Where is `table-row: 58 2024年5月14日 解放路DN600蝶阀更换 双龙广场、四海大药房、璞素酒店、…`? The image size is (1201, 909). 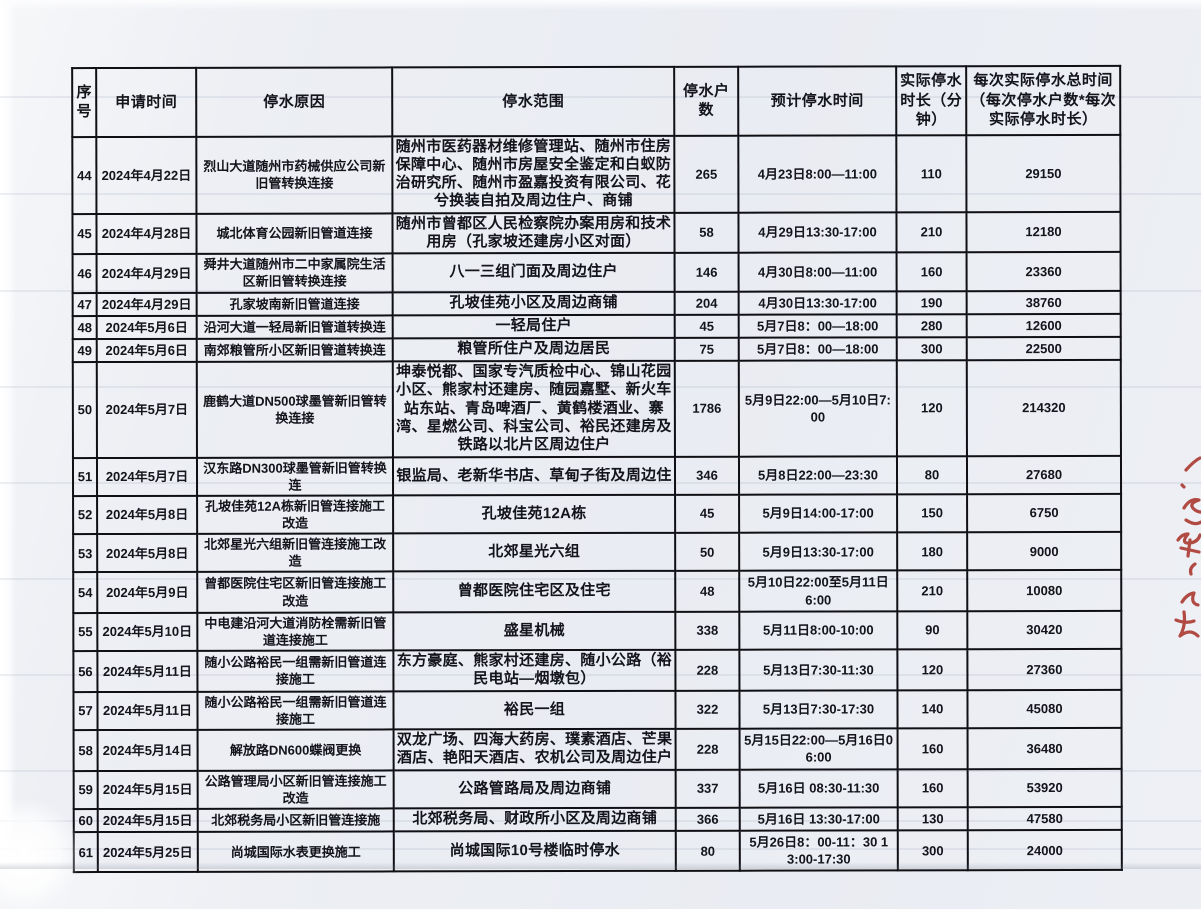 table-row: 58 2024年5月14日 解放路DN600蝶阀更换 双龙广场、四海大药房、璞素酒店、… is located at coordinates (597, 749).